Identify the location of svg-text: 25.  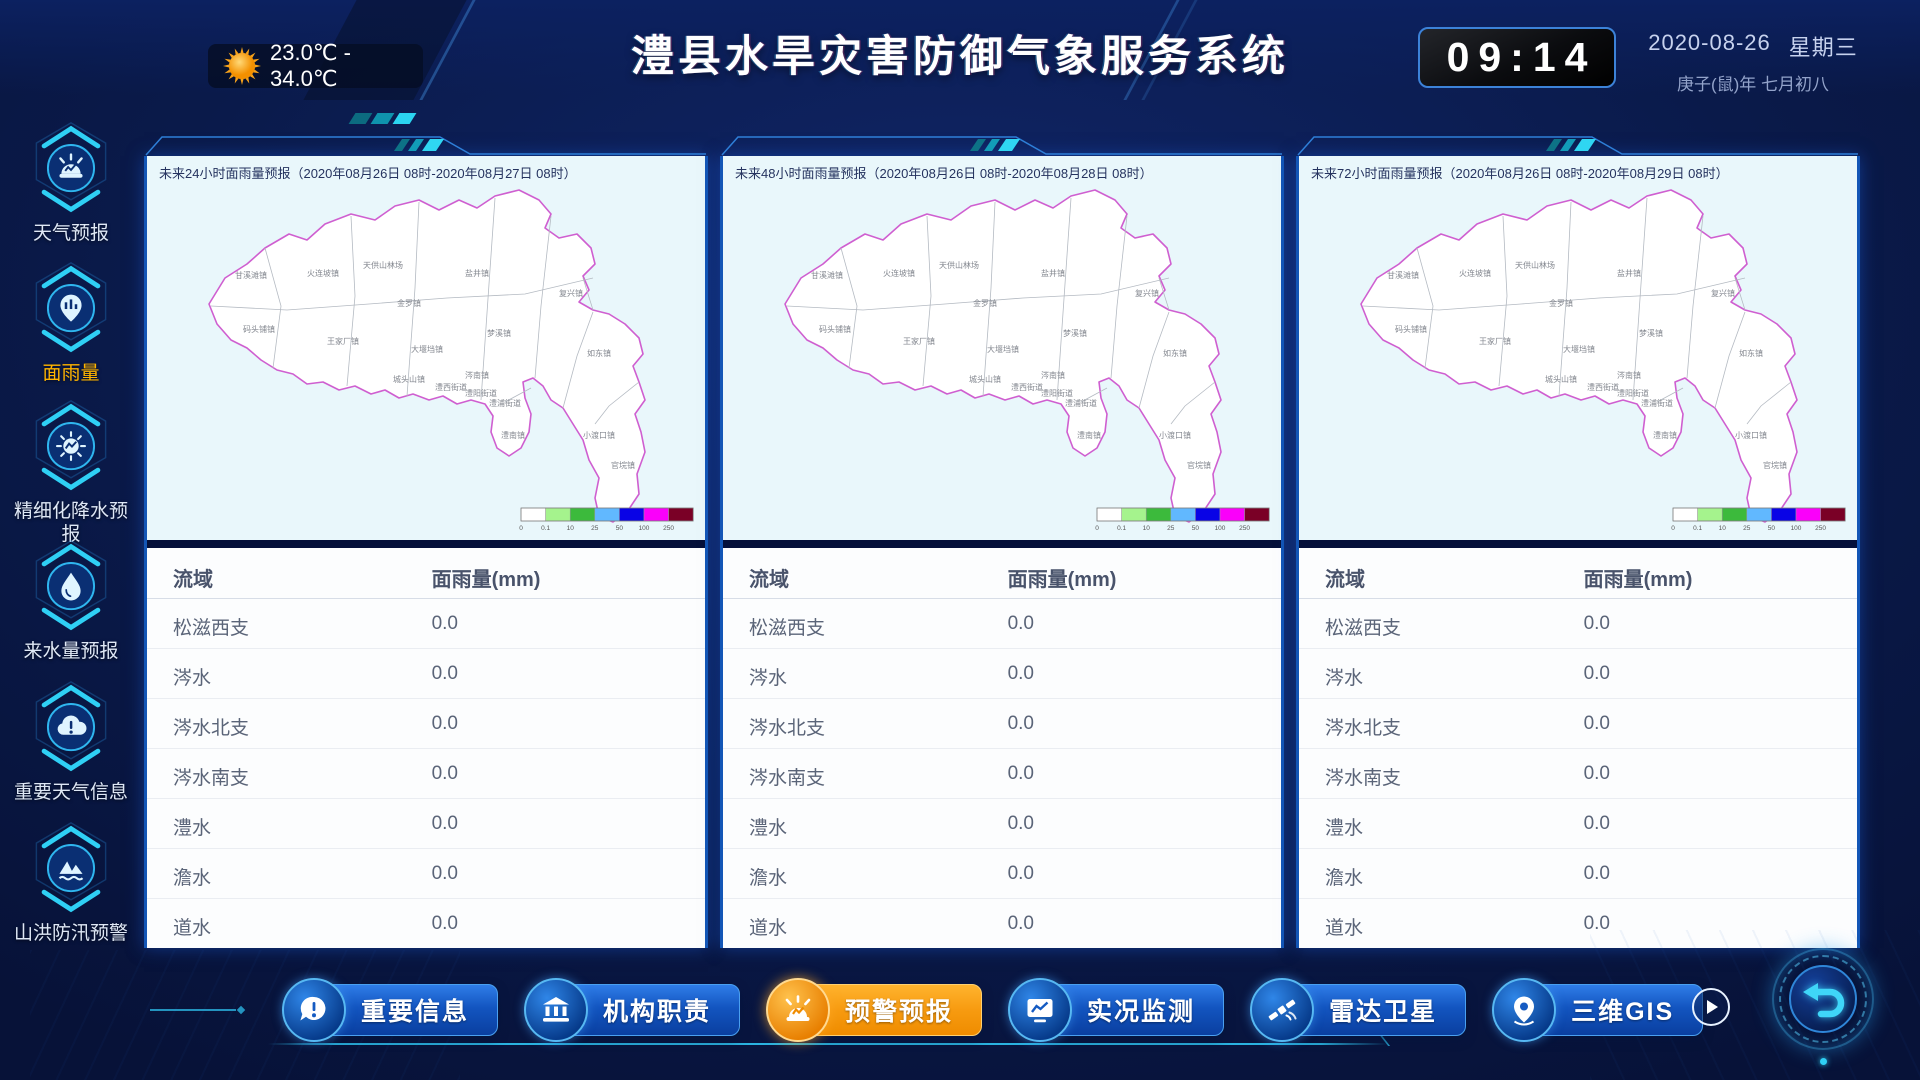
(595, 528).